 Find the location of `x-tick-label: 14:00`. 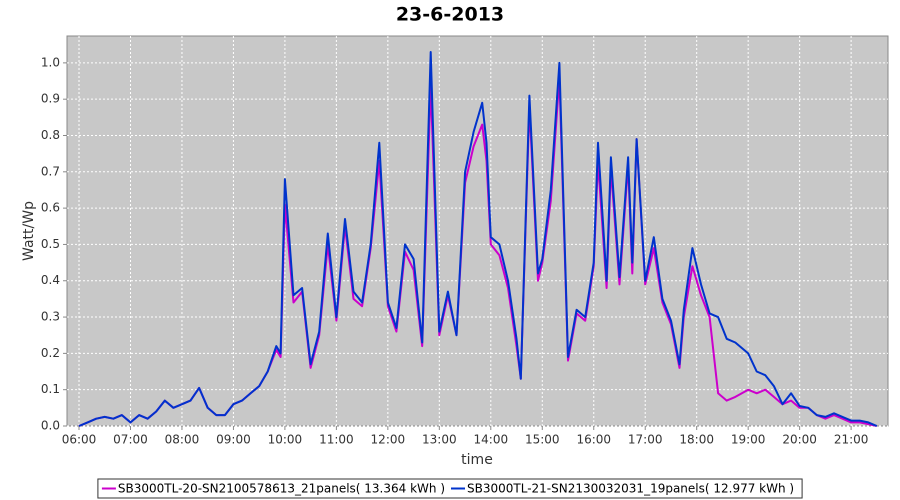

x-tick-label: 14:00 is located at coordinates (491, 440).